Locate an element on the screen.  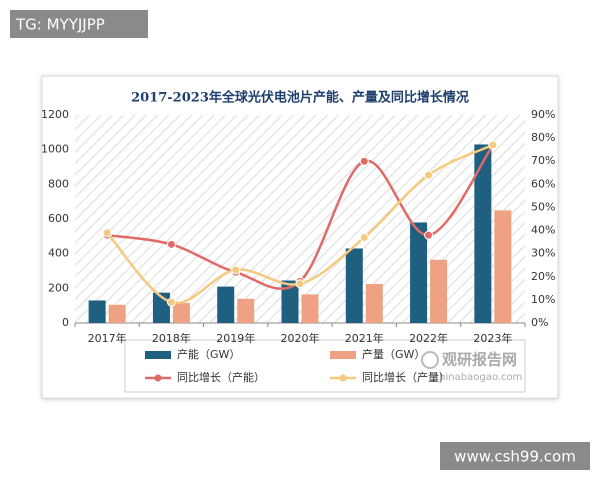
x-tick-label: 2017年 is located at coordinates (107, 338).